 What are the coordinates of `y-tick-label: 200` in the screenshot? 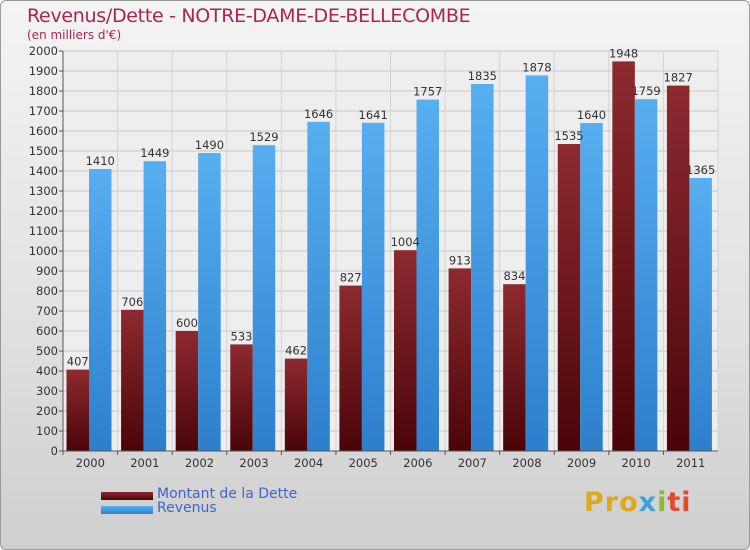 It's located at (47, 411).